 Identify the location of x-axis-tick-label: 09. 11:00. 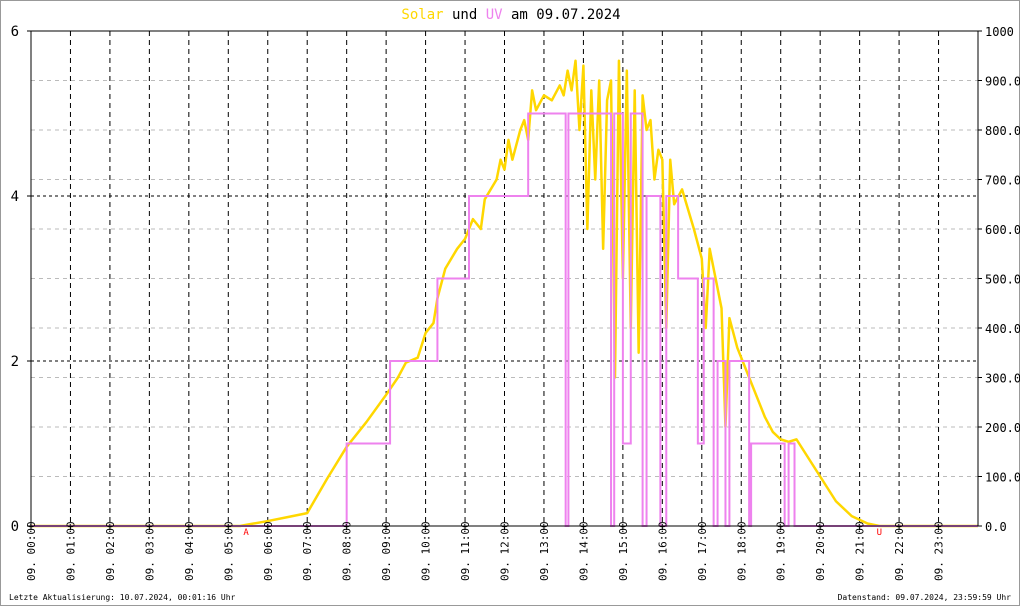
(465, 551).